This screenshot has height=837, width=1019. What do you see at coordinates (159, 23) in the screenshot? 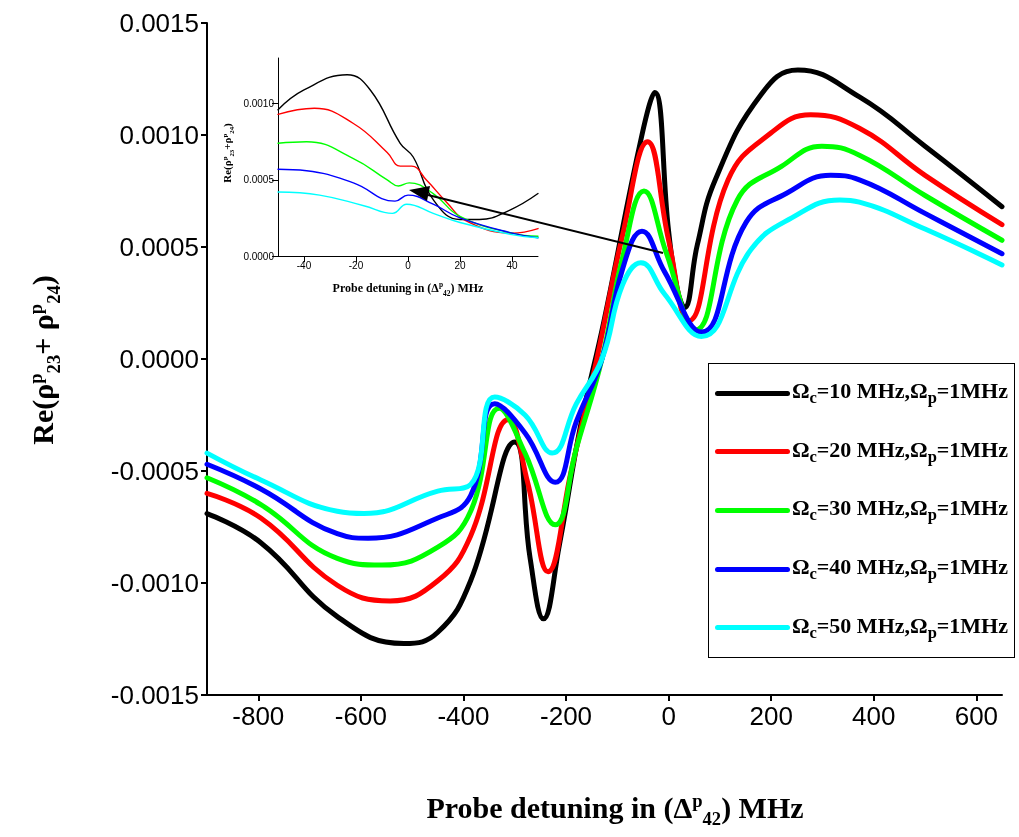
I see `y-tick-label: 0.0015` at bounding box center [159, 23].